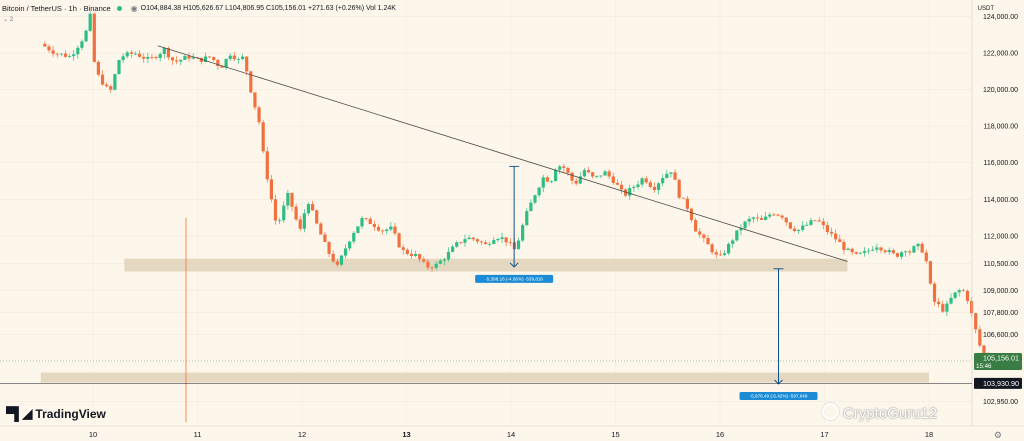  What do you see at coordinates (406, 434) in the screenshot?
I see `x-tick-label: 13` at bounding box center [406, 434].